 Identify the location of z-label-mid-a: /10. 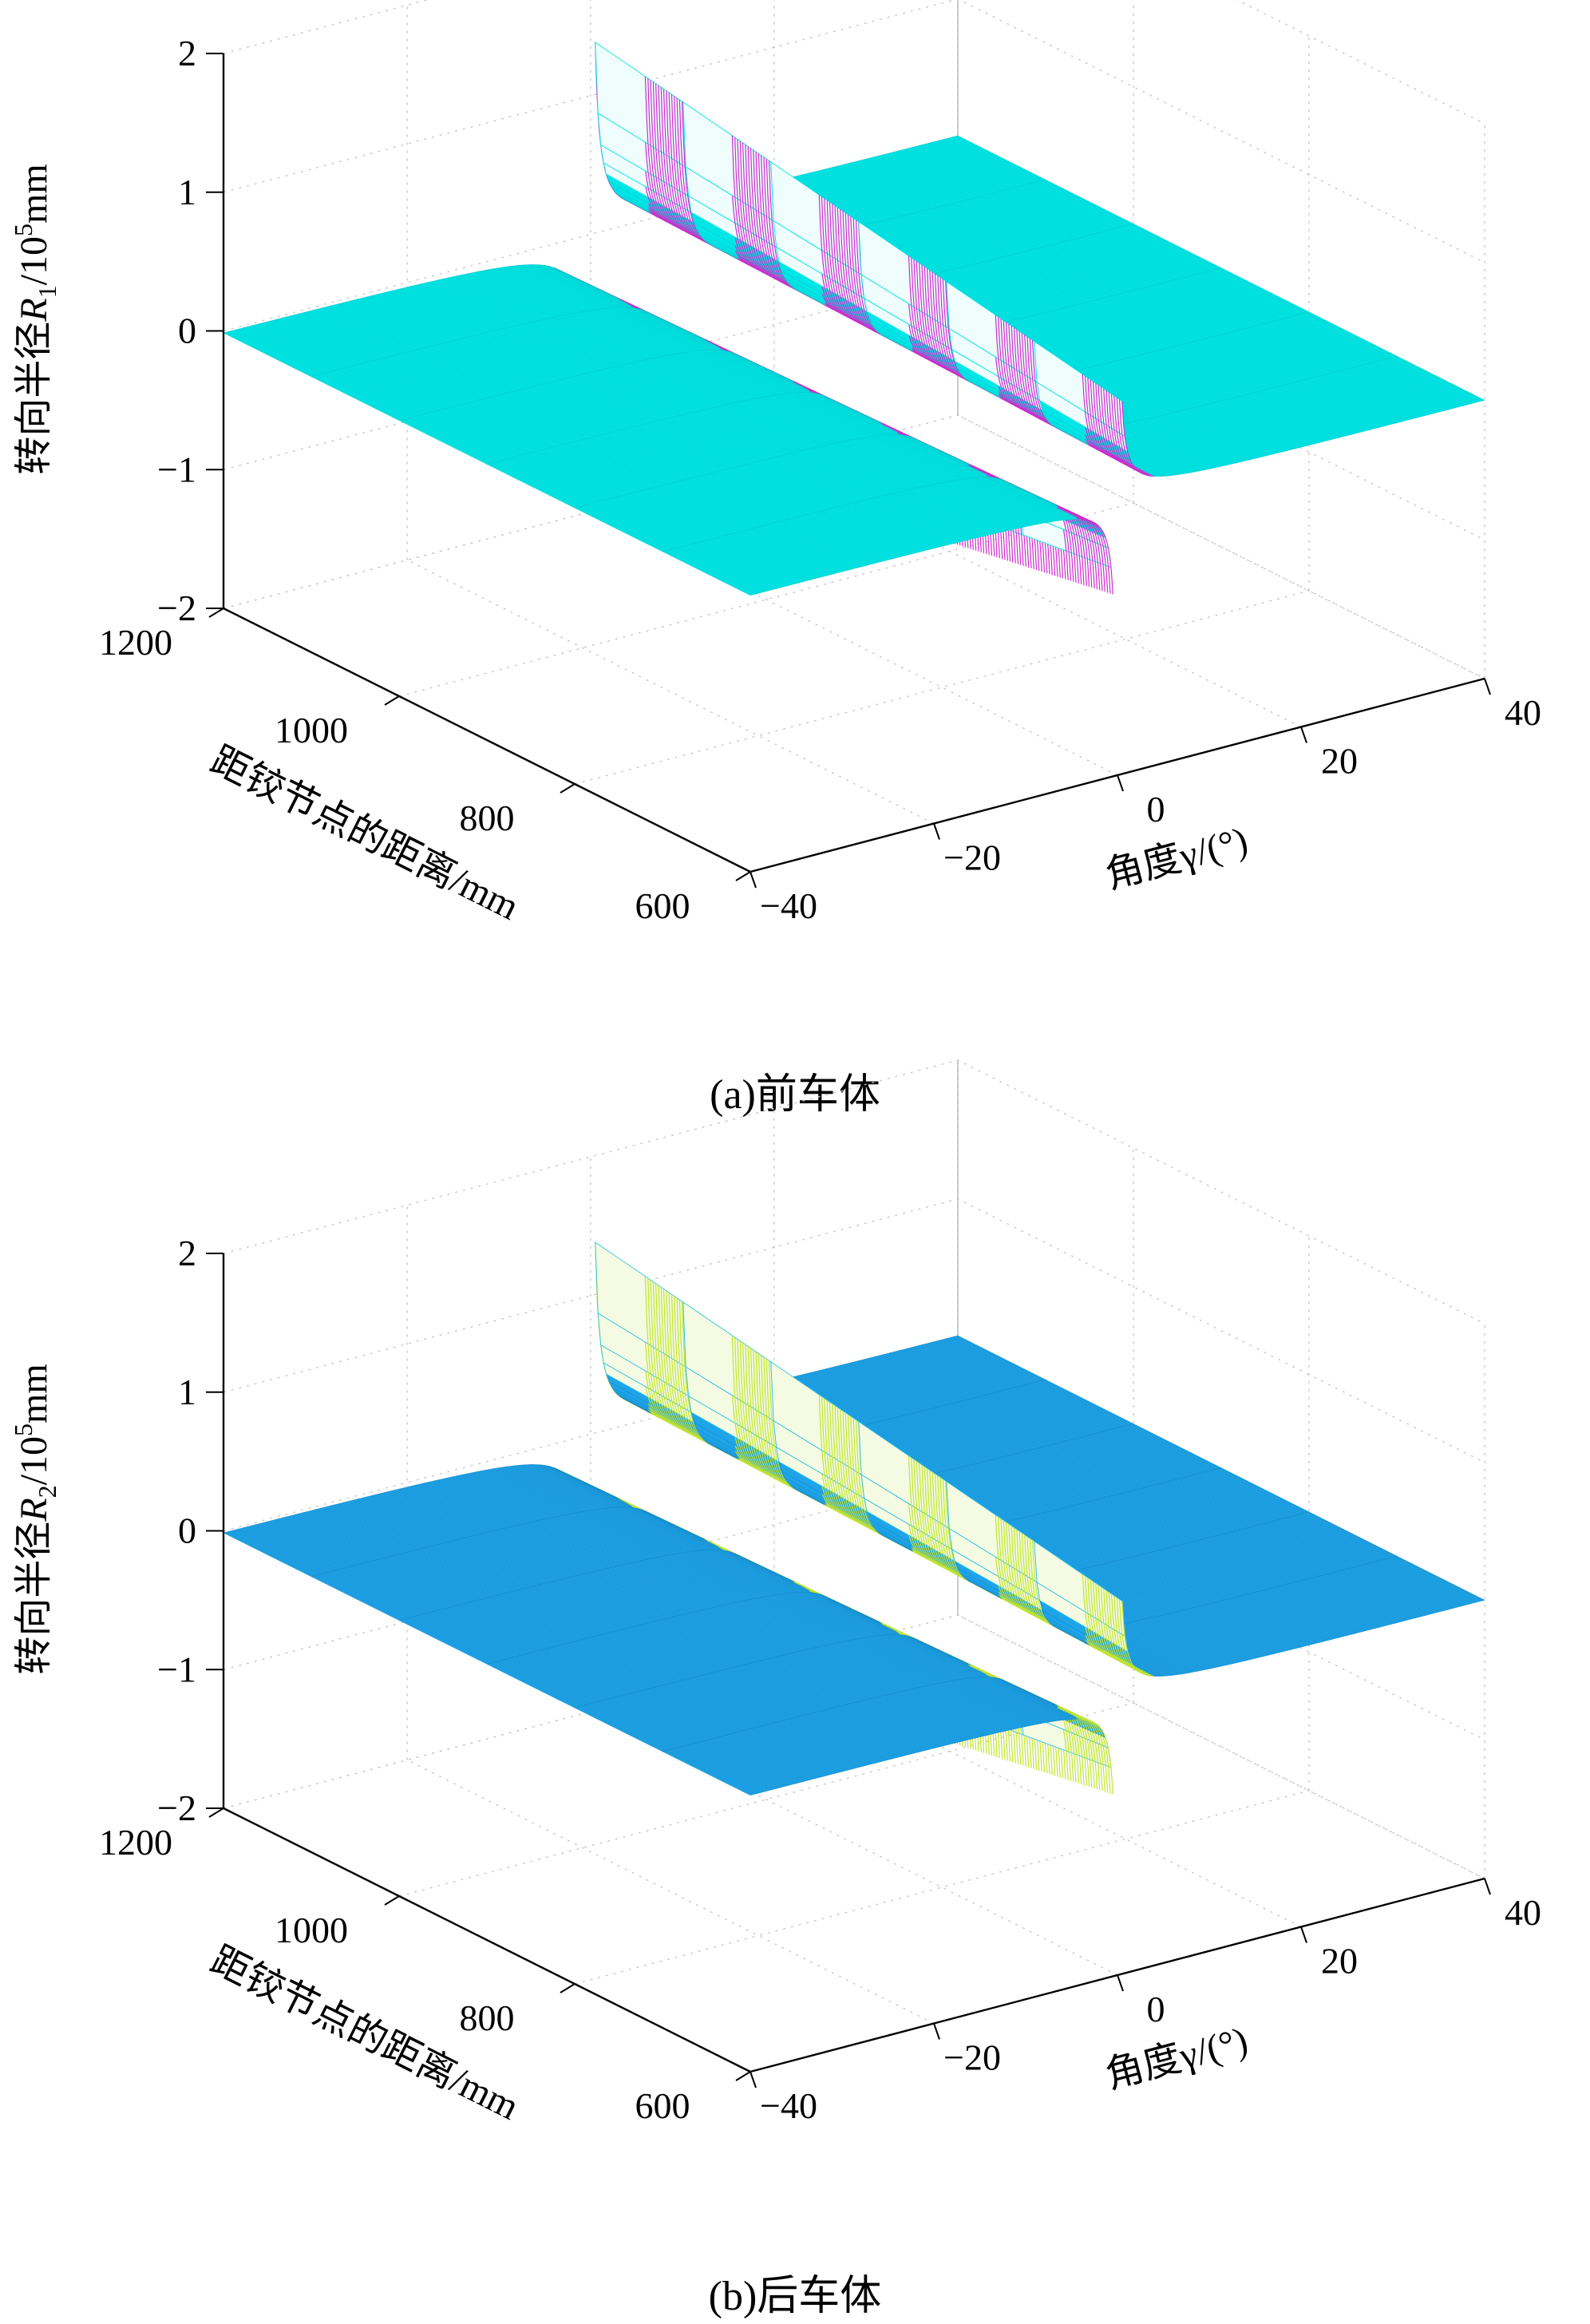
(34, 260).